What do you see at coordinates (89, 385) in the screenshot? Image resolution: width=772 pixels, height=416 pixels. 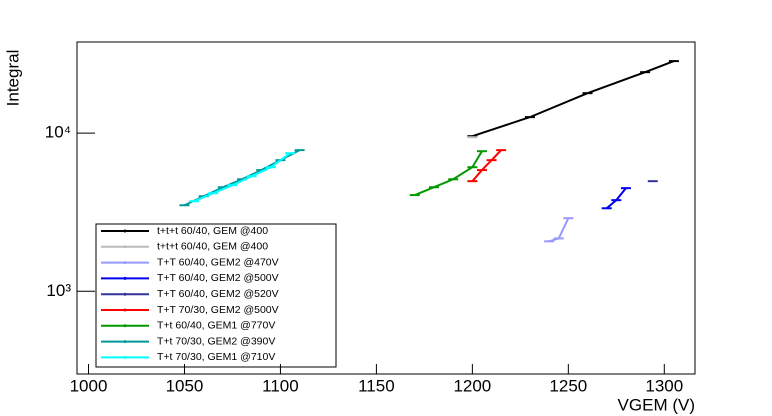 I see `x-tick-label: 1000` at bounding box center [89, 385].